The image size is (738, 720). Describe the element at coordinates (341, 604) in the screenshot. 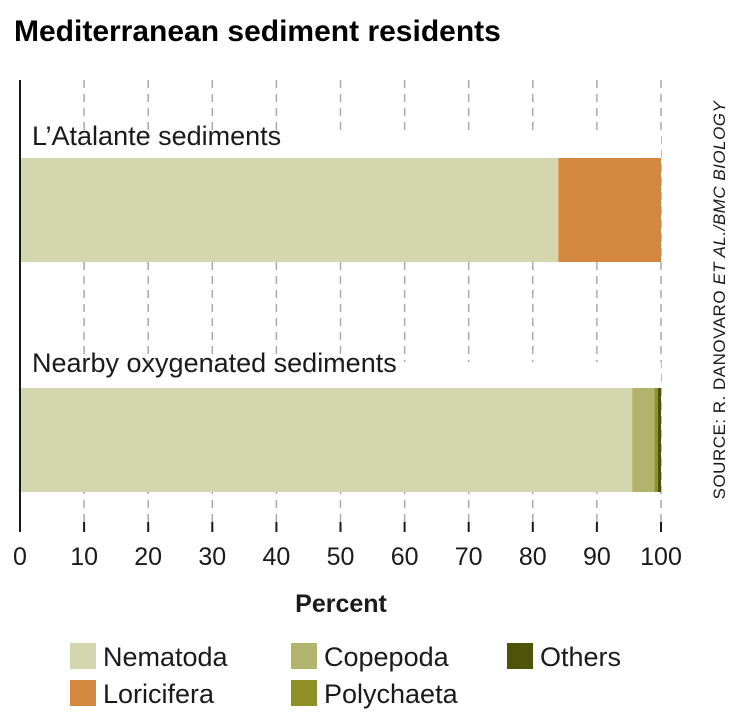

I see `x-axis-title: Percent` at that location.